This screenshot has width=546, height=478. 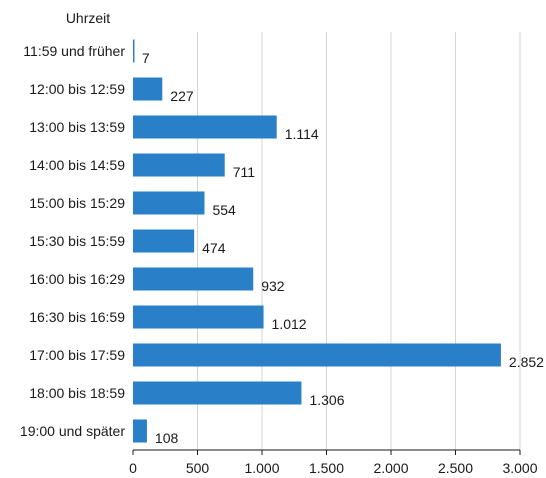 I want to click on value-label: 932, so click(x=273, y=286).